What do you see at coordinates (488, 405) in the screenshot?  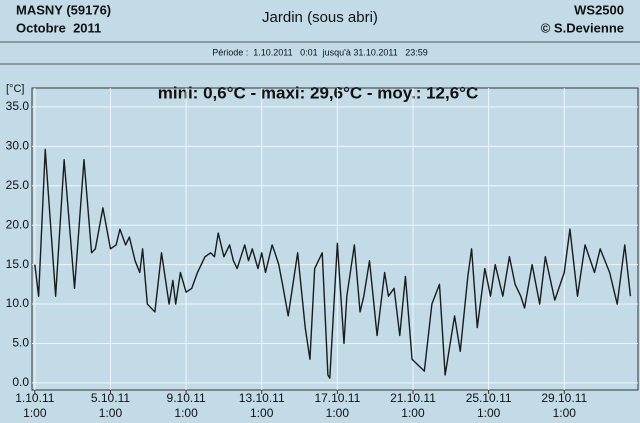 I see `x-tick-label: 25.10.11 1:00` at bounding box center [488, 405].